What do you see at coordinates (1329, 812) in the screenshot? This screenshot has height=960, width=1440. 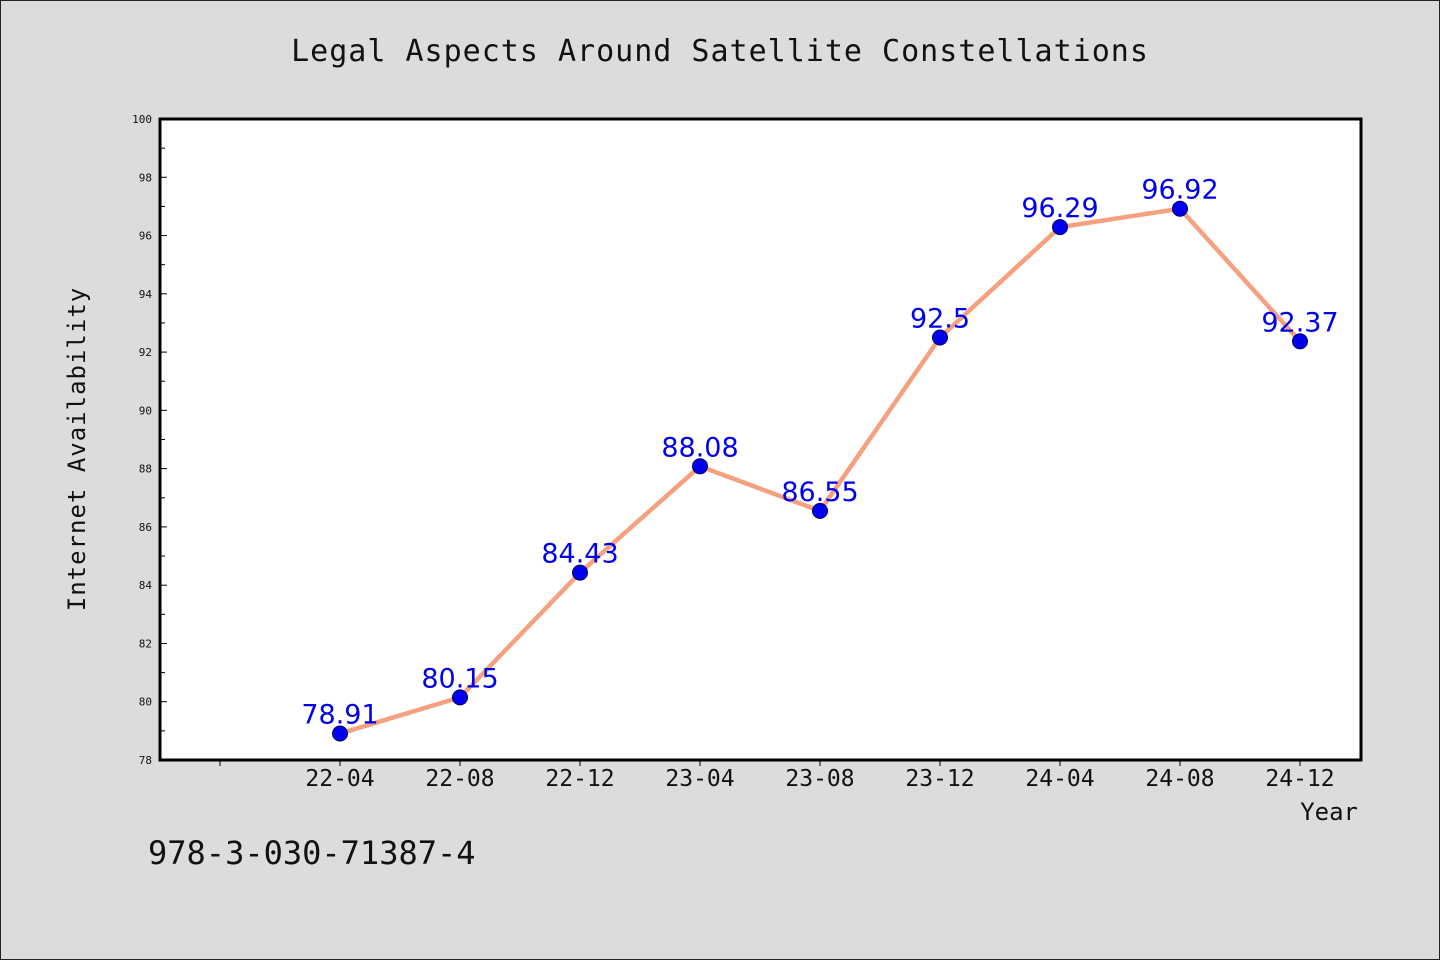 I see `x-axis-label: Year` at bounding box center [1329, 812].